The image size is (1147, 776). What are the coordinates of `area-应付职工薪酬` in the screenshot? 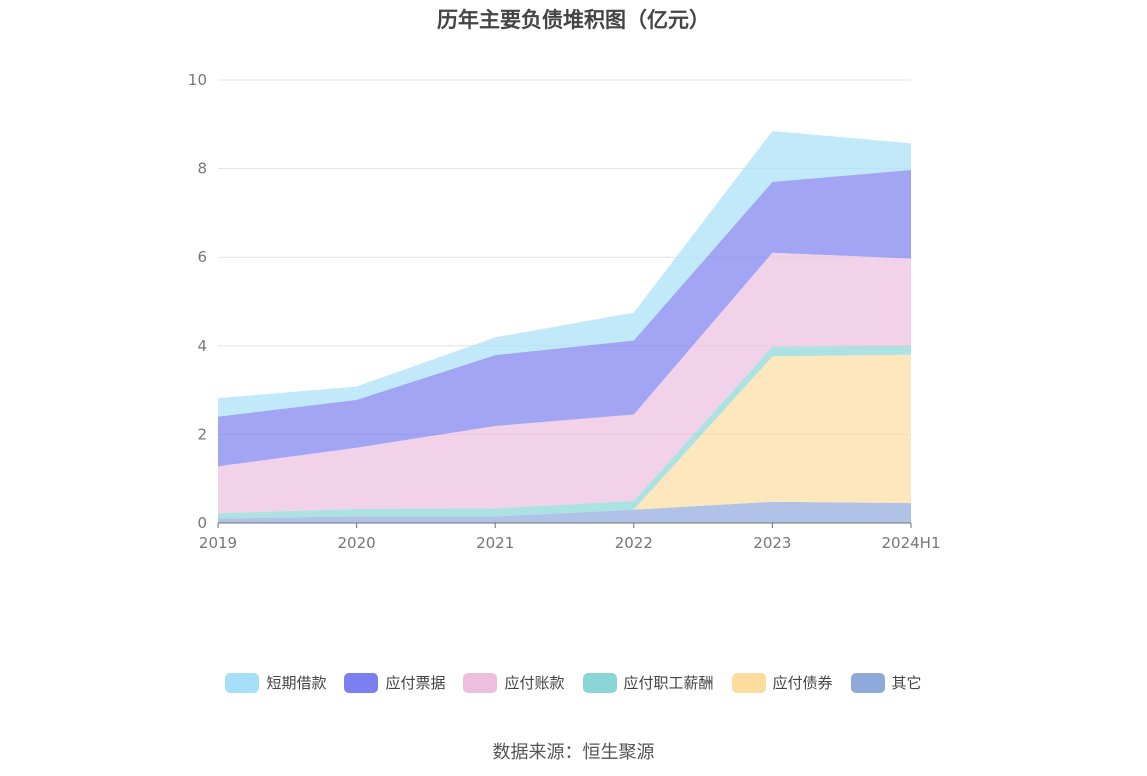 It's located at (564, 432).